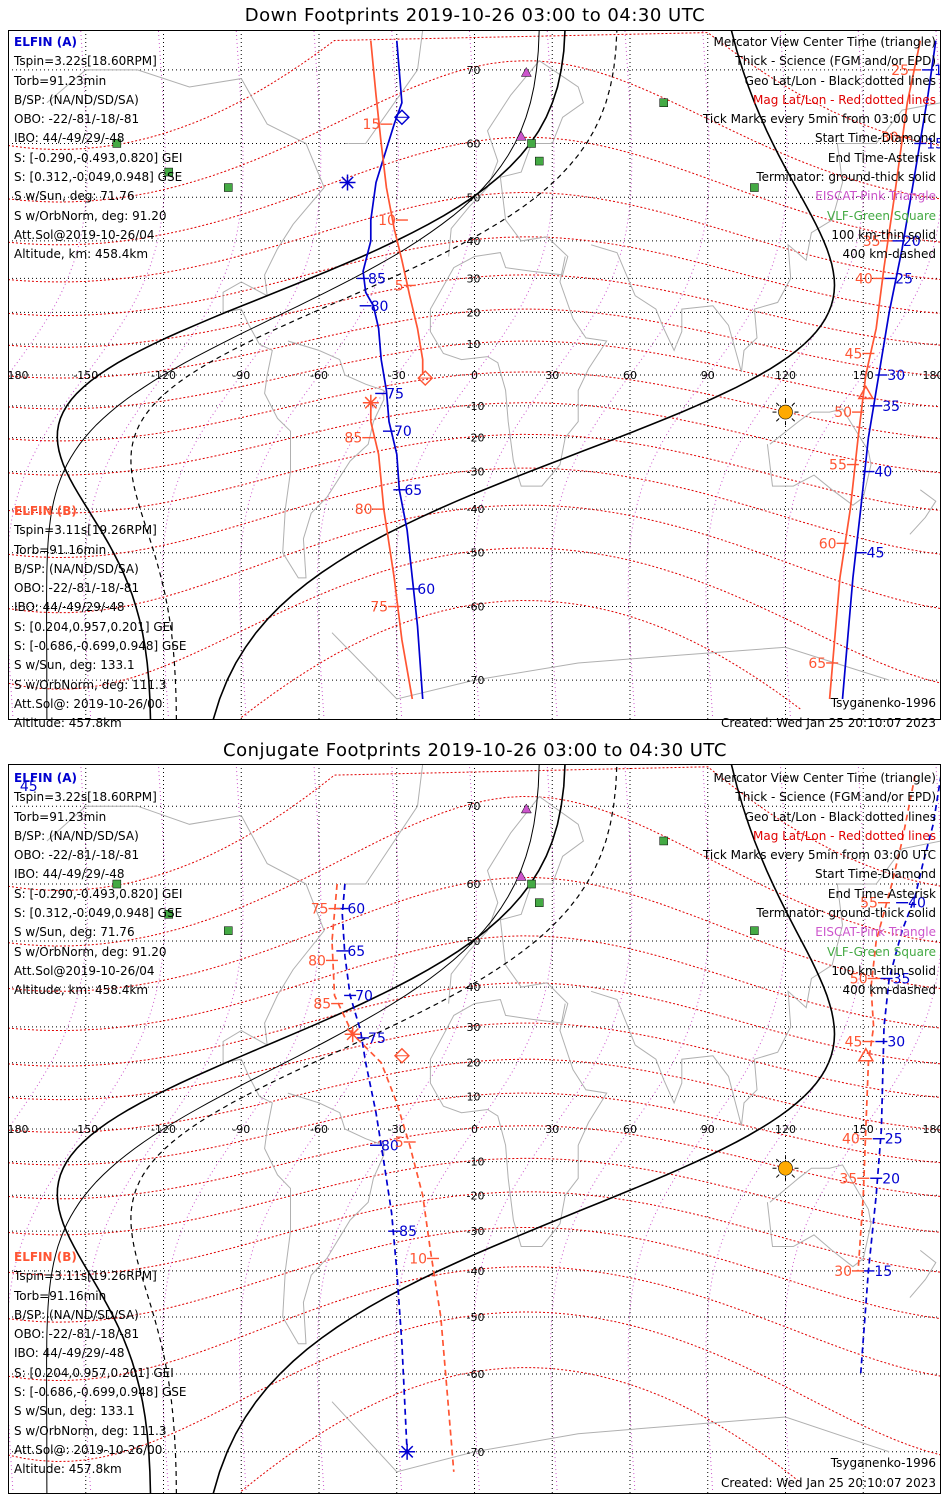 The image size is (950, 1500). I want to click on lat-tick-label: 50, so click(474, 197).